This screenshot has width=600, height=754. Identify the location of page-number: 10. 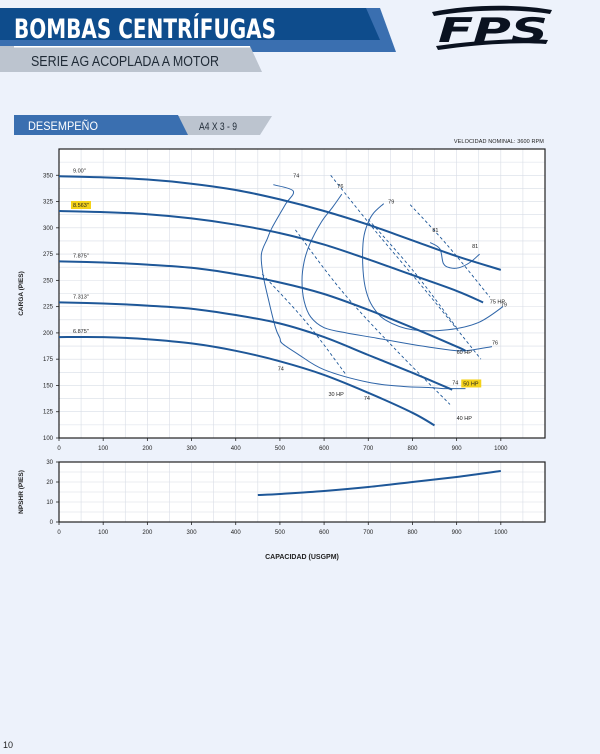
(8, 745).